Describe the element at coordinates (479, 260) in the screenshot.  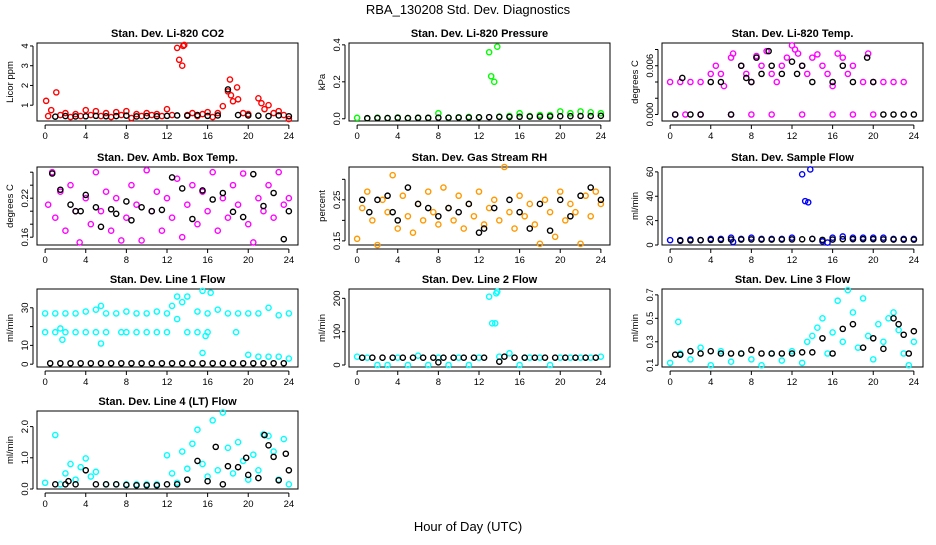
I see `x-tick-label: 12` at that location.